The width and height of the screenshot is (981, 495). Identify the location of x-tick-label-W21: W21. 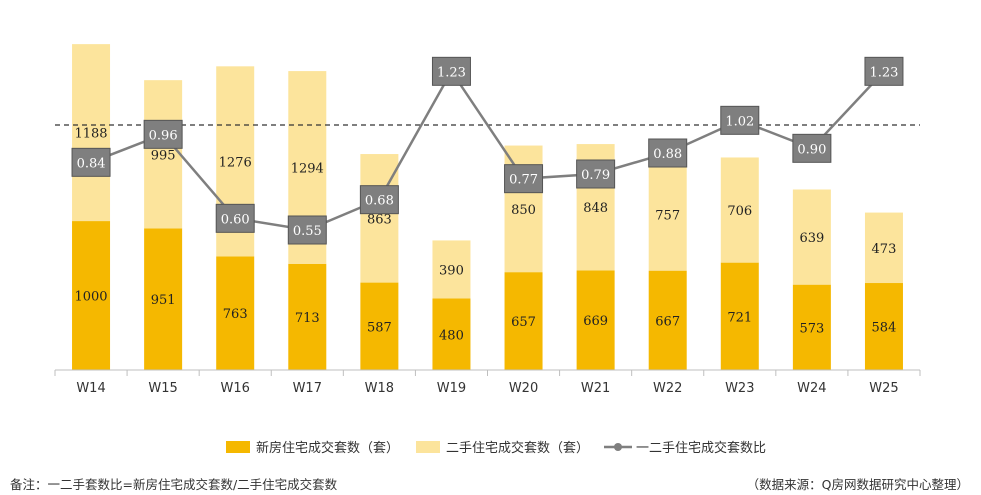
(595, 388).